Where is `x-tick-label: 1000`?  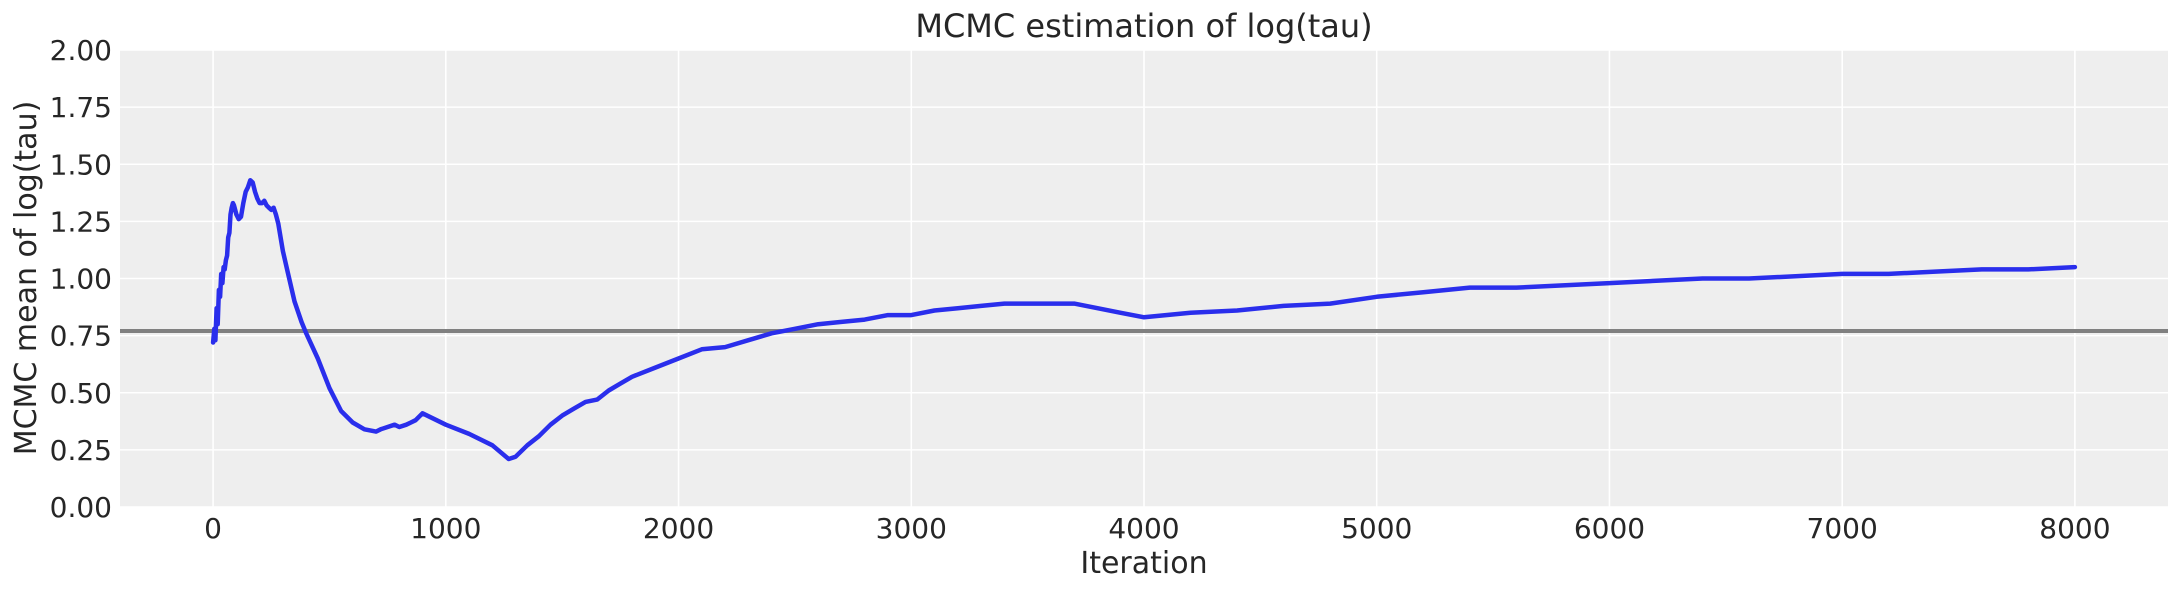 x-tick-label: 1000 is located at coordinates (445, 528).